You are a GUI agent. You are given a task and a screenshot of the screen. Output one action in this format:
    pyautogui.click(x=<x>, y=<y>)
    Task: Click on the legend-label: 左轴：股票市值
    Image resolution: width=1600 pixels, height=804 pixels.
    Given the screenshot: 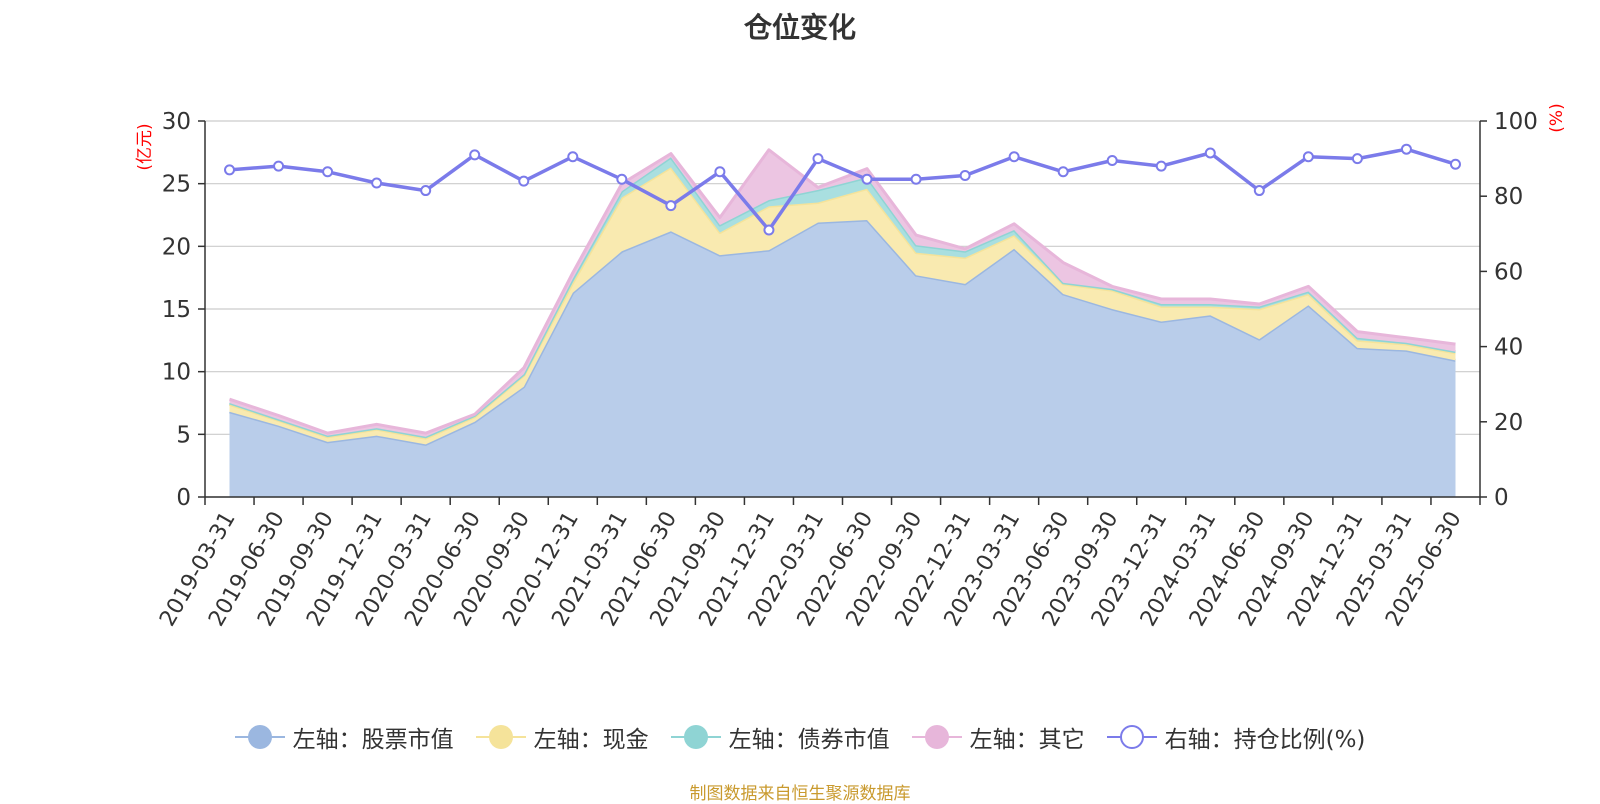 What is the action you would take?
    pyautogui.click(x=373, y=740)
    